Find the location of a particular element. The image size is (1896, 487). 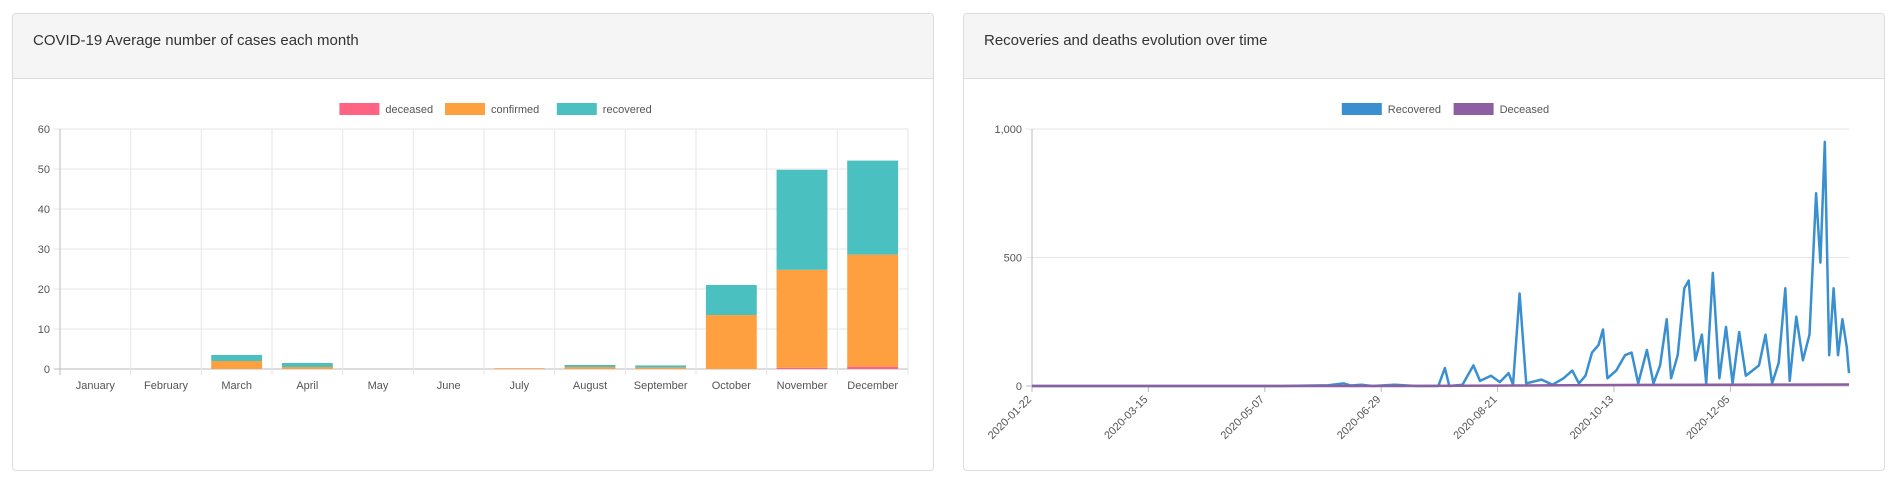

x-tick-label: October is located at coordinates (731, 386).